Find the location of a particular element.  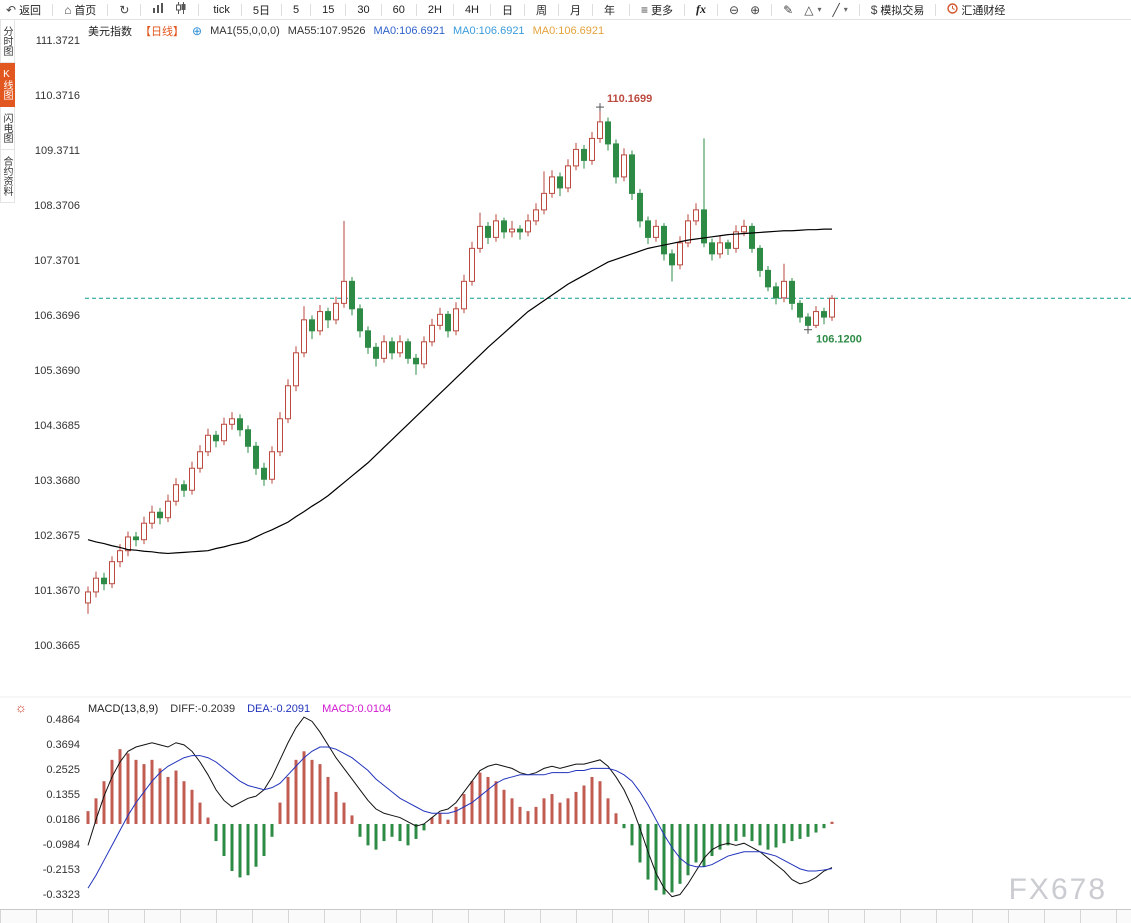

svg-text: -0.3323 is located at coordinates (61, 895).